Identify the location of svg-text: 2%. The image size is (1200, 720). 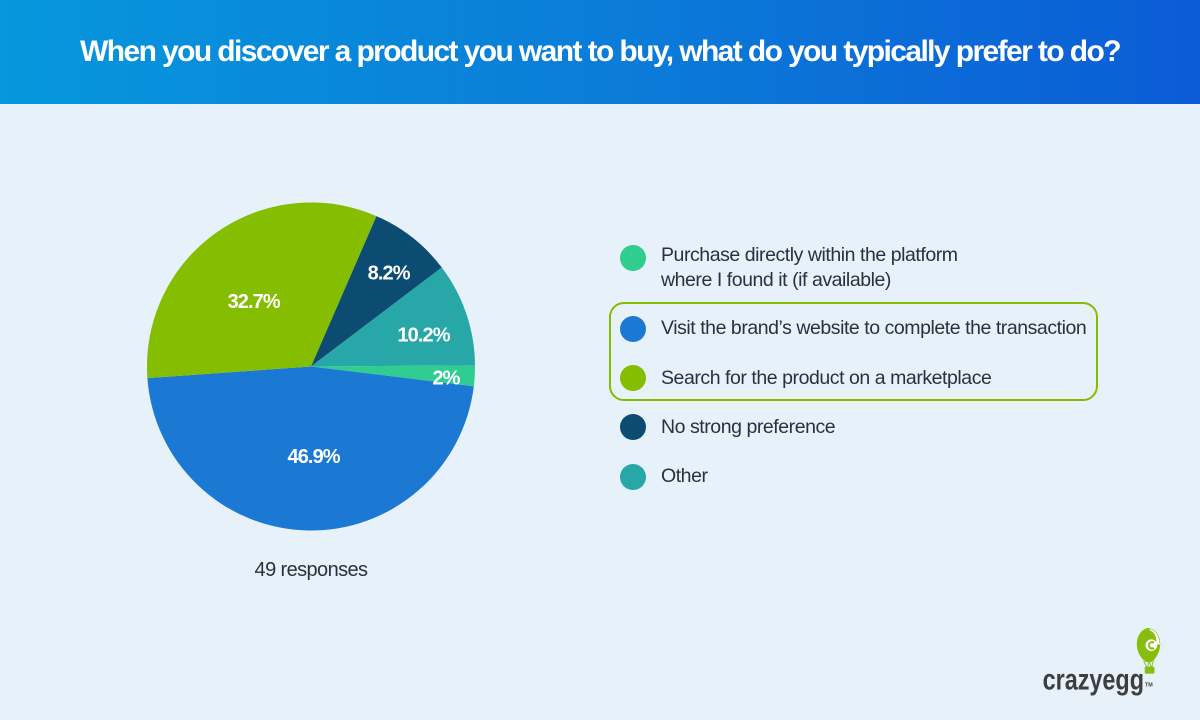
(446, 378).